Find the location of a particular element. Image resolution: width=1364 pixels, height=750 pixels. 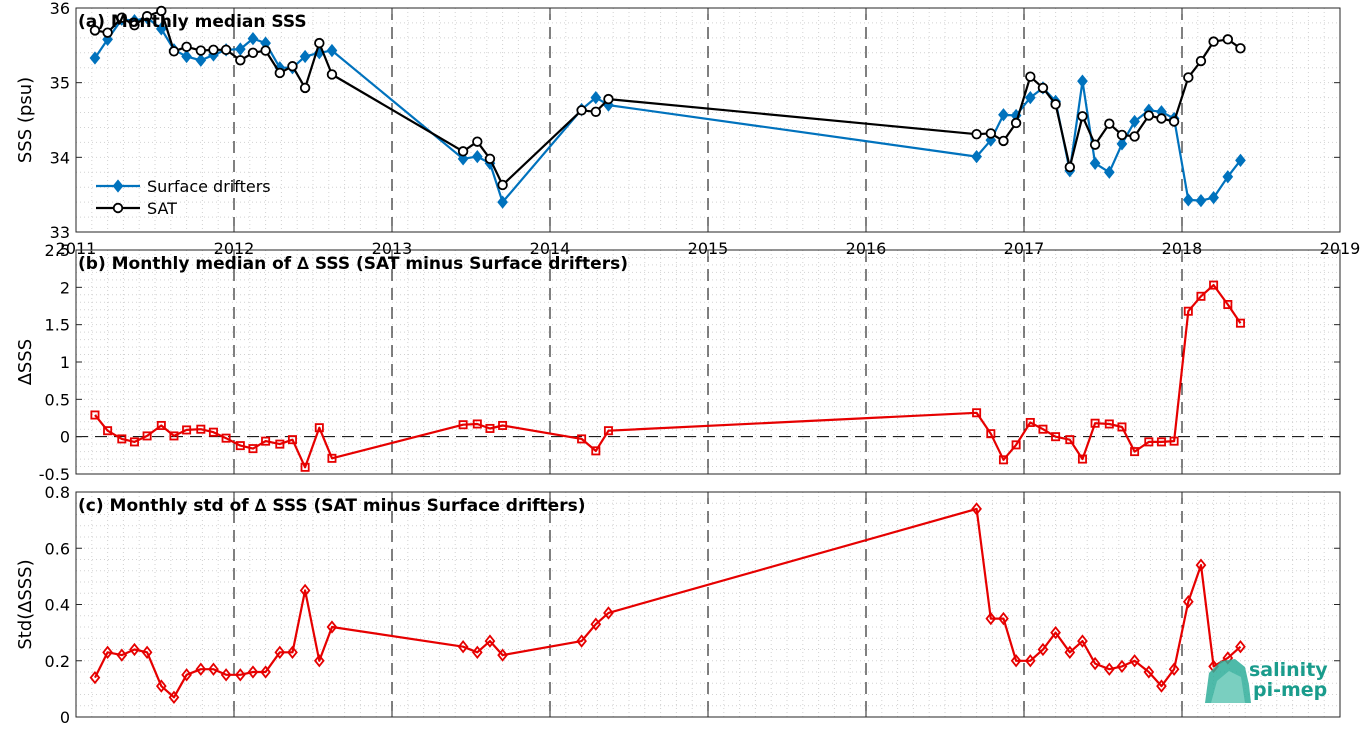

logo-line2: pi-mep is located at coordinates (1290, 690).